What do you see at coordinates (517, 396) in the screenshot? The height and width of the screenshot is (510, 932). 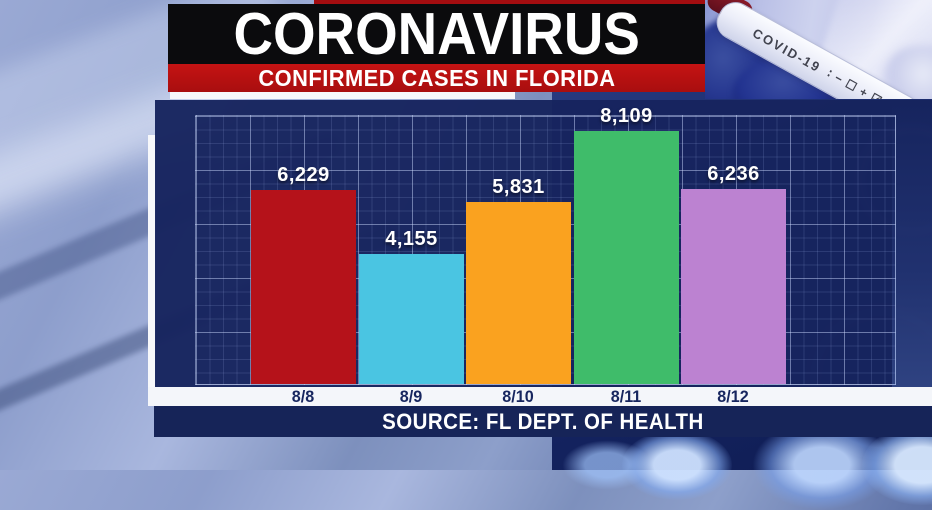 I see `x-axis-label: 8/10` at bounding box center [517, 396].